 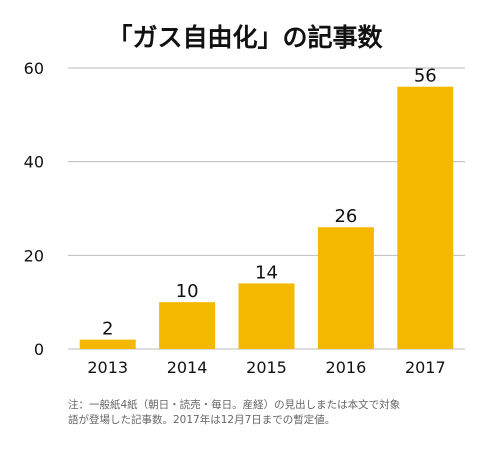 I want to click on data-label-2016: 26, so click(x=345, y=216).